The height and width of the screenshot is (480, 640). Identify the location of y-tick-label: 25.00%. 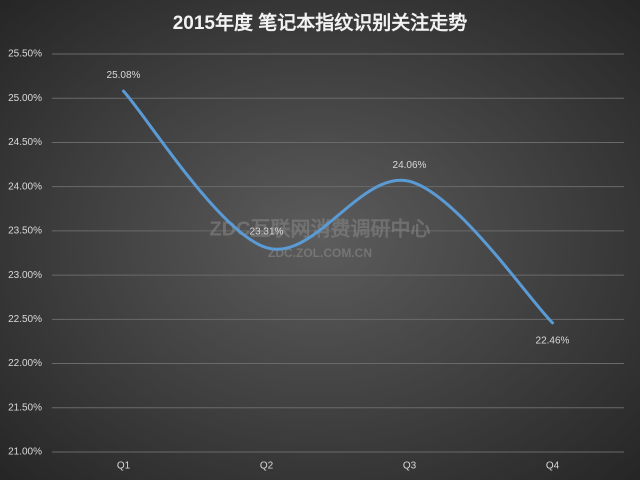
(25, 98).